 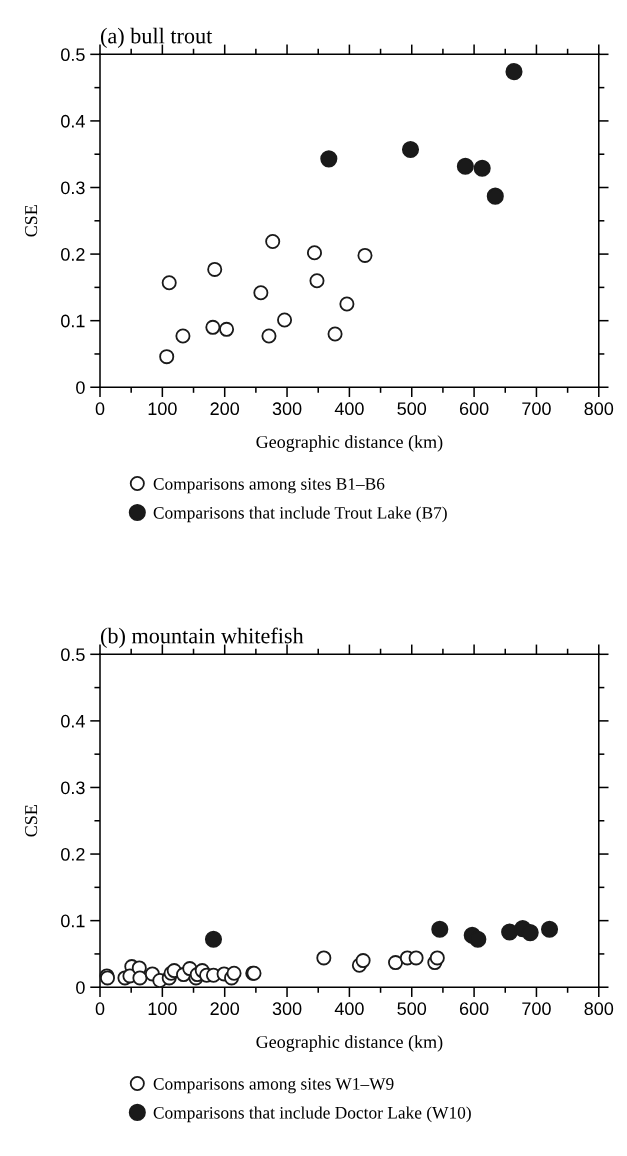 What do you see at coordinates (300, 514) in the screenshot?
I see `legend-label: Comparisons that include Trout Lake (B7)` at bounding box center [300, 514].